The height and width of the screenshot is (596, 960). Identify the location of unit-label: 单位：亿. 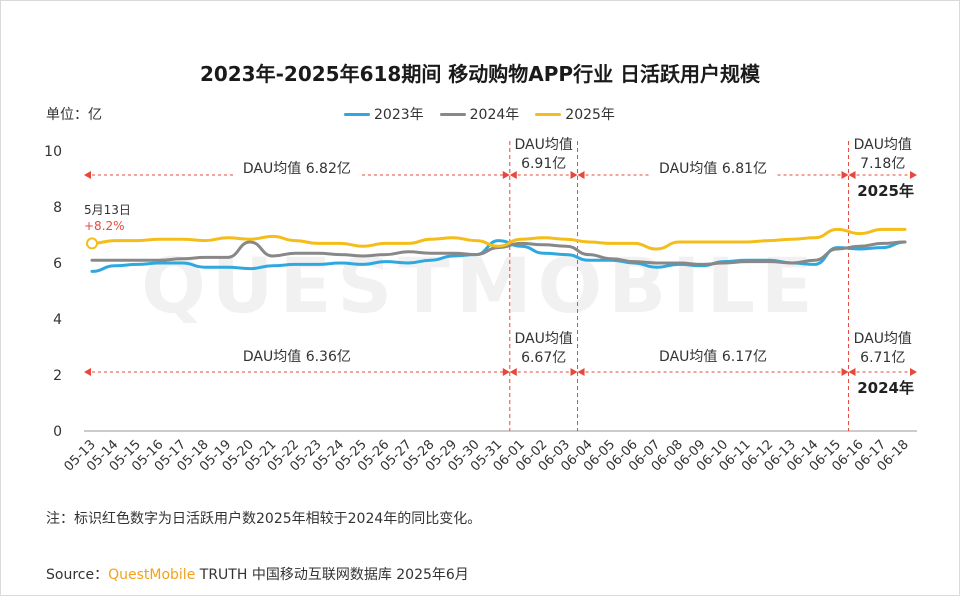
(74, 115).